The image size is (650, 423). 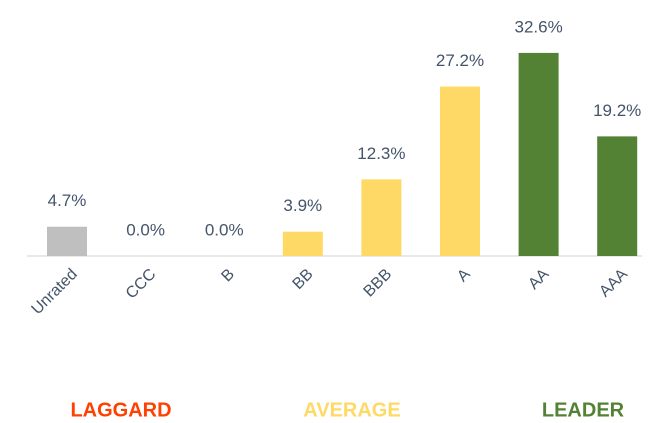 I want to click on value-label: 12.3%, so click(x=381, y=153).